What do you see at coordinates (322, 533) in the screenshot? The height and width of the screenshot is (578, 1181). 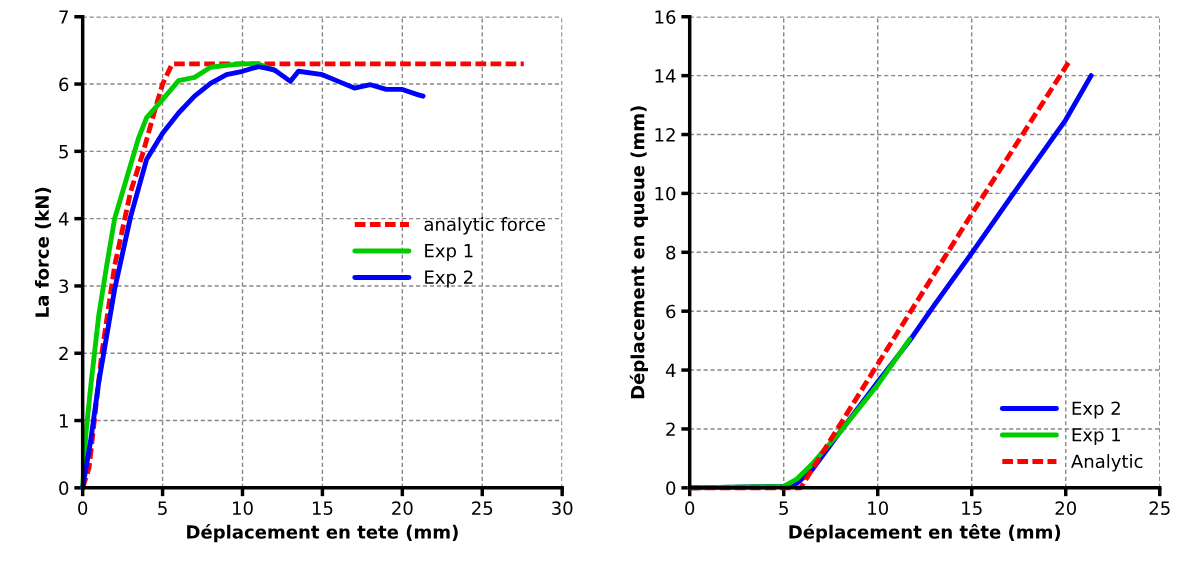 I see `x-axis-title: Déplacement en tete (mm)` at bounding box center [322, 533].